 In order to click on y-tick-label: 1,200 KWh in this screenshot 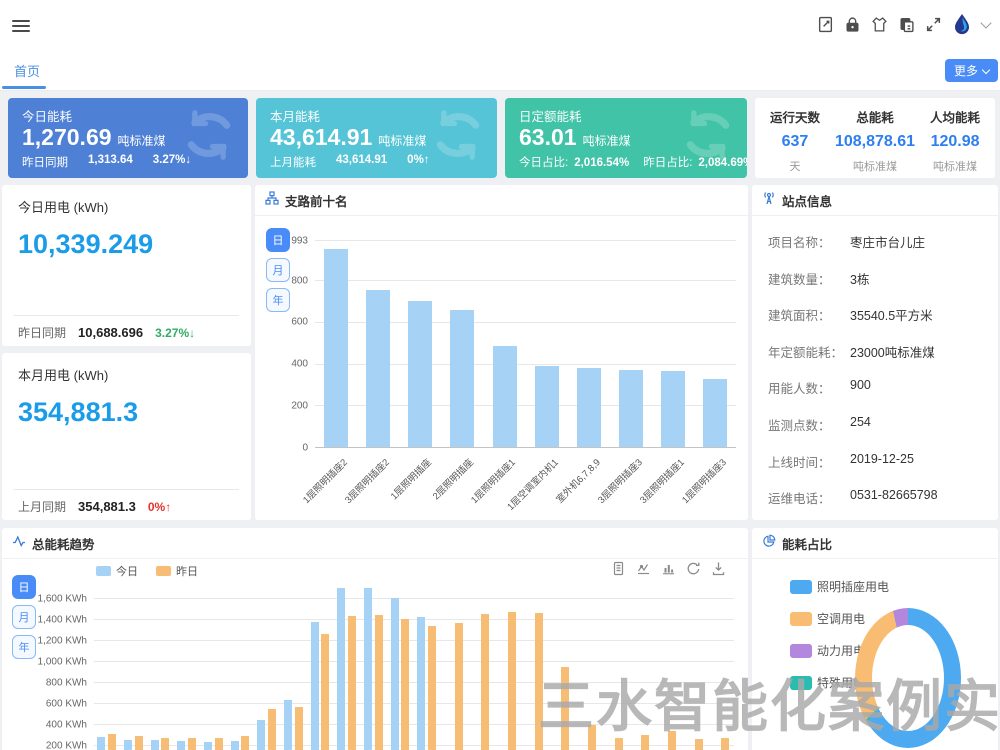, I will do `click(62, 640)`.